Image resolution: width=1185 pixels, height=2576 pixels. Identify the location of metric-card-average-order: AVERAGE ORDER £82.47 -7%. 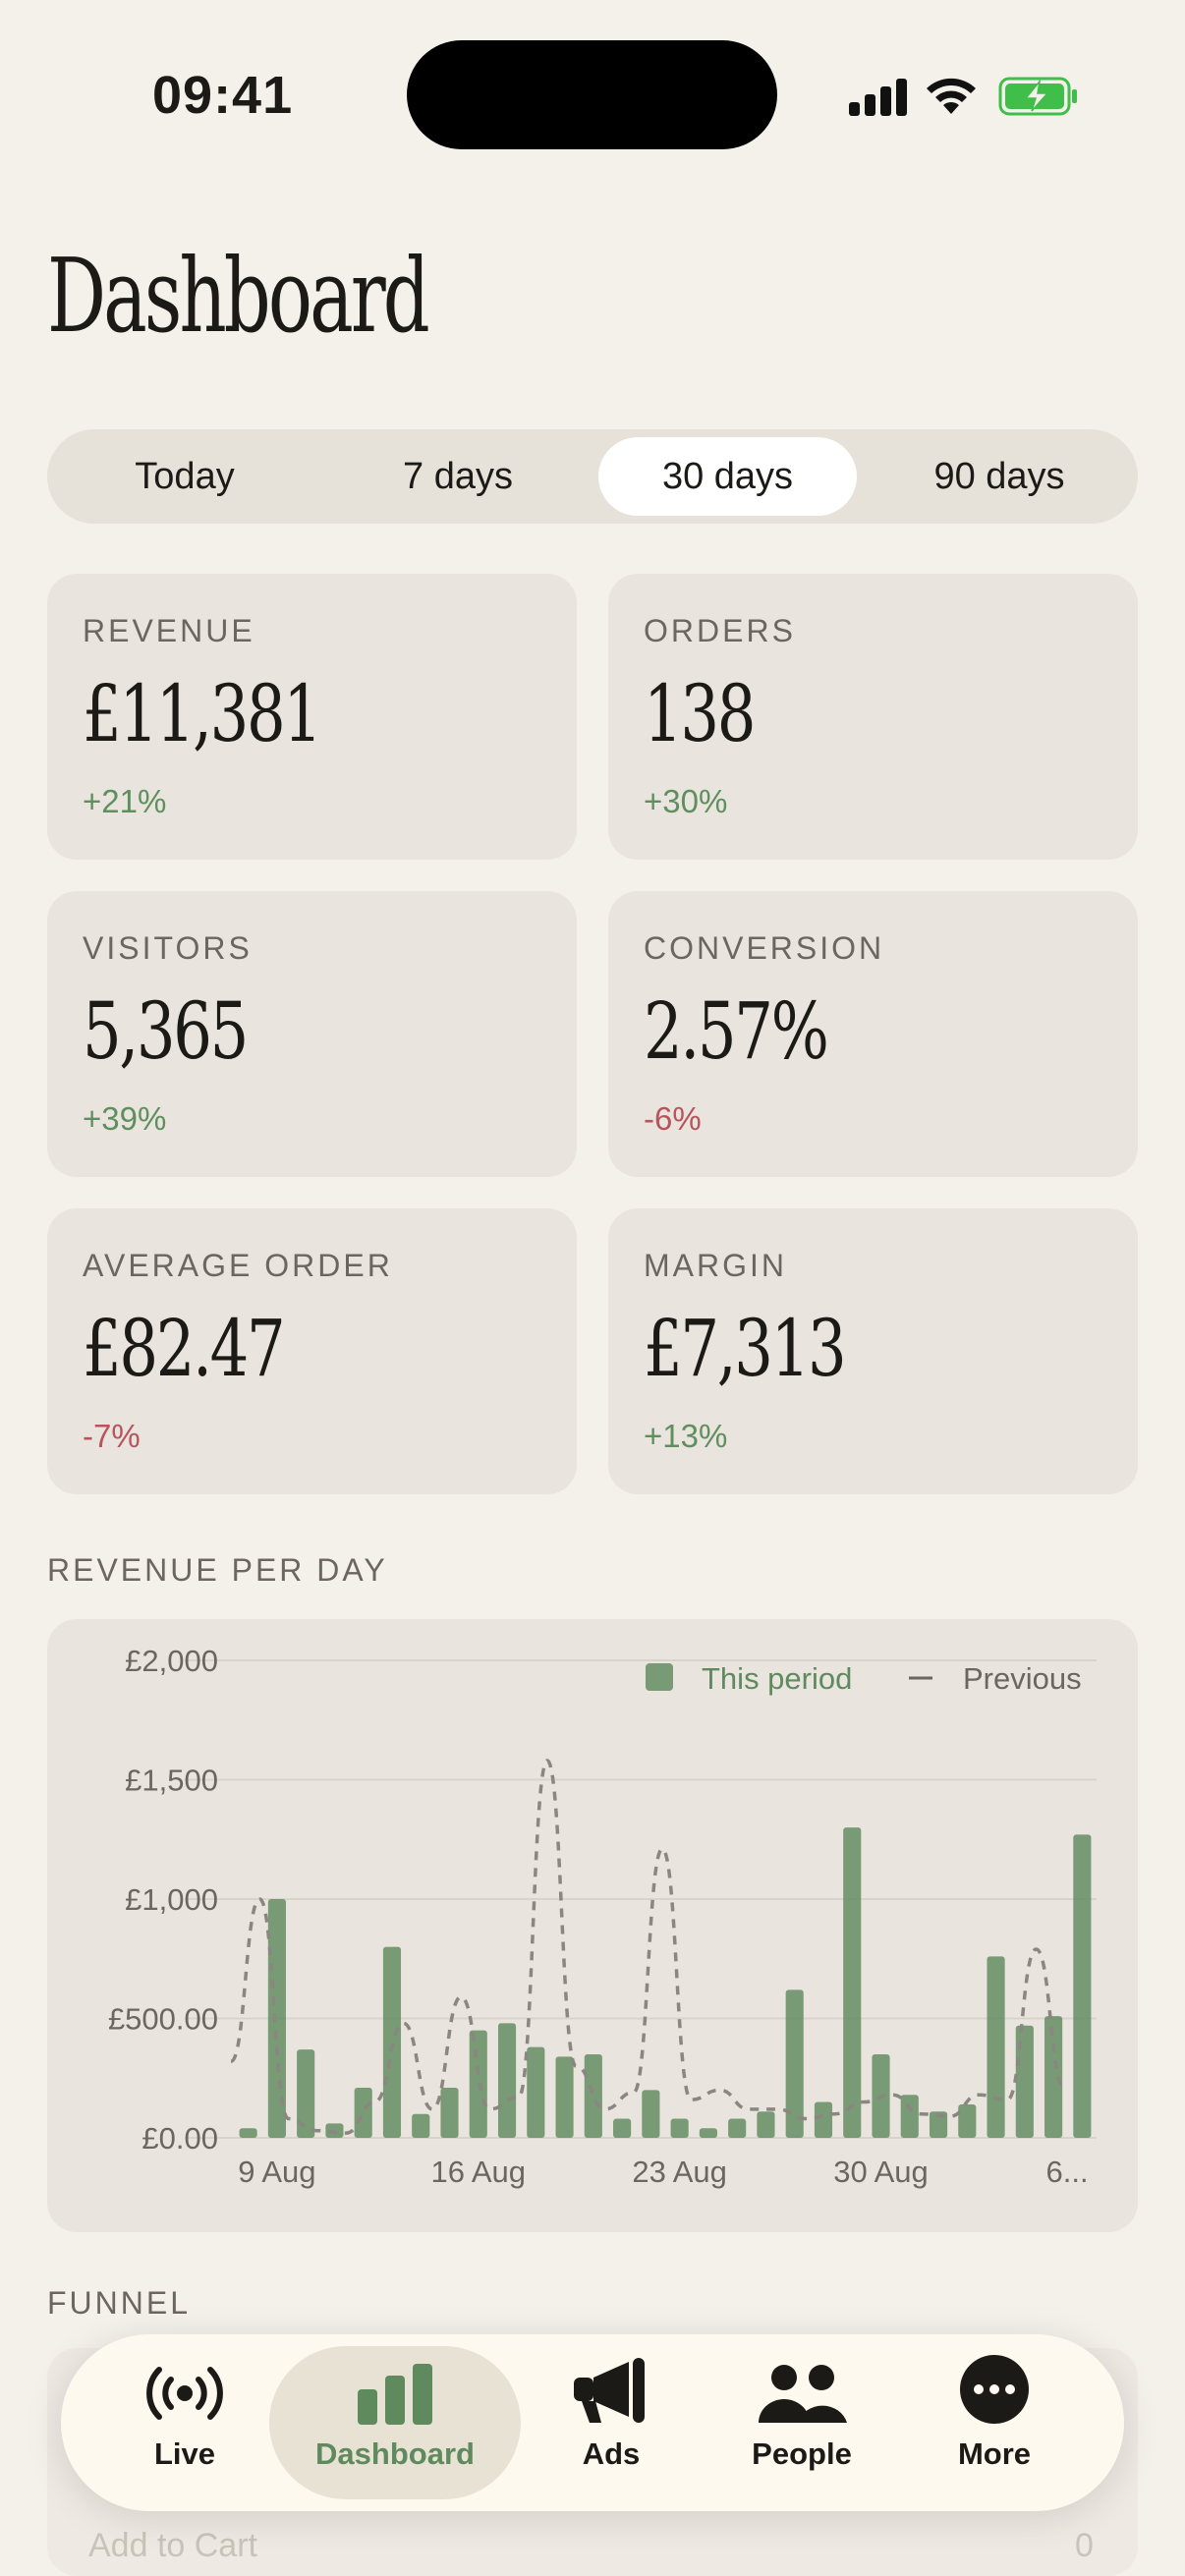
(312, 1351).